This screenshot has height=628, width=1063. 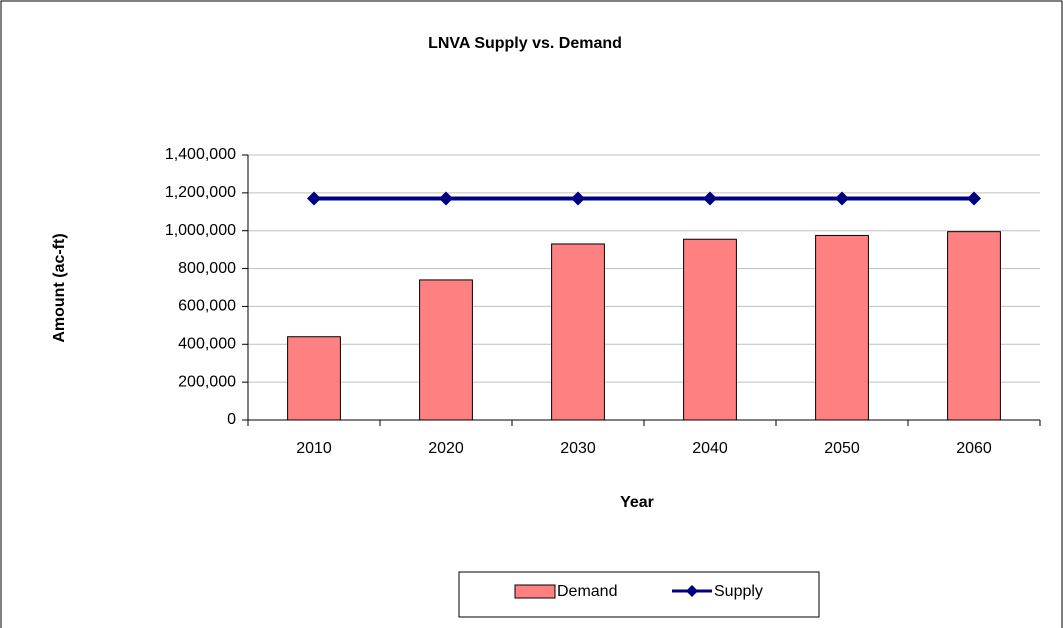 What do you see at coordinates (207, 306) in the screenshot?
I see `y-tick-label: 600,000` at bounding box center [207, 306].